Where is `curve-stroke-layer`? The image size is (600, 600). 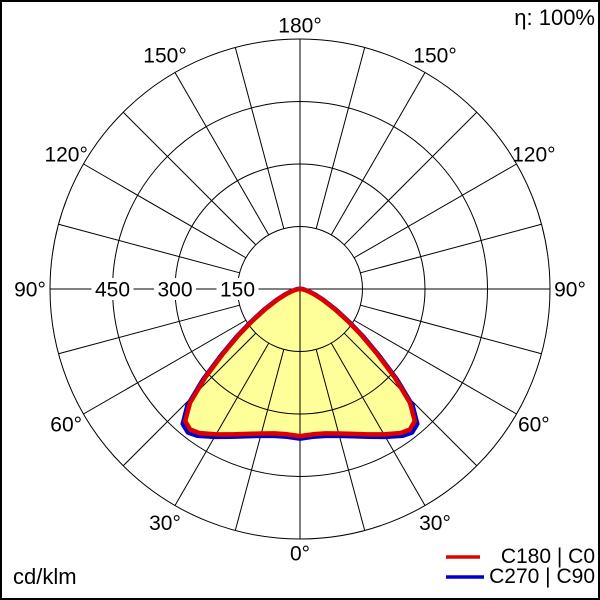
curve-stroke-layer is located at coordinates (300, 363).